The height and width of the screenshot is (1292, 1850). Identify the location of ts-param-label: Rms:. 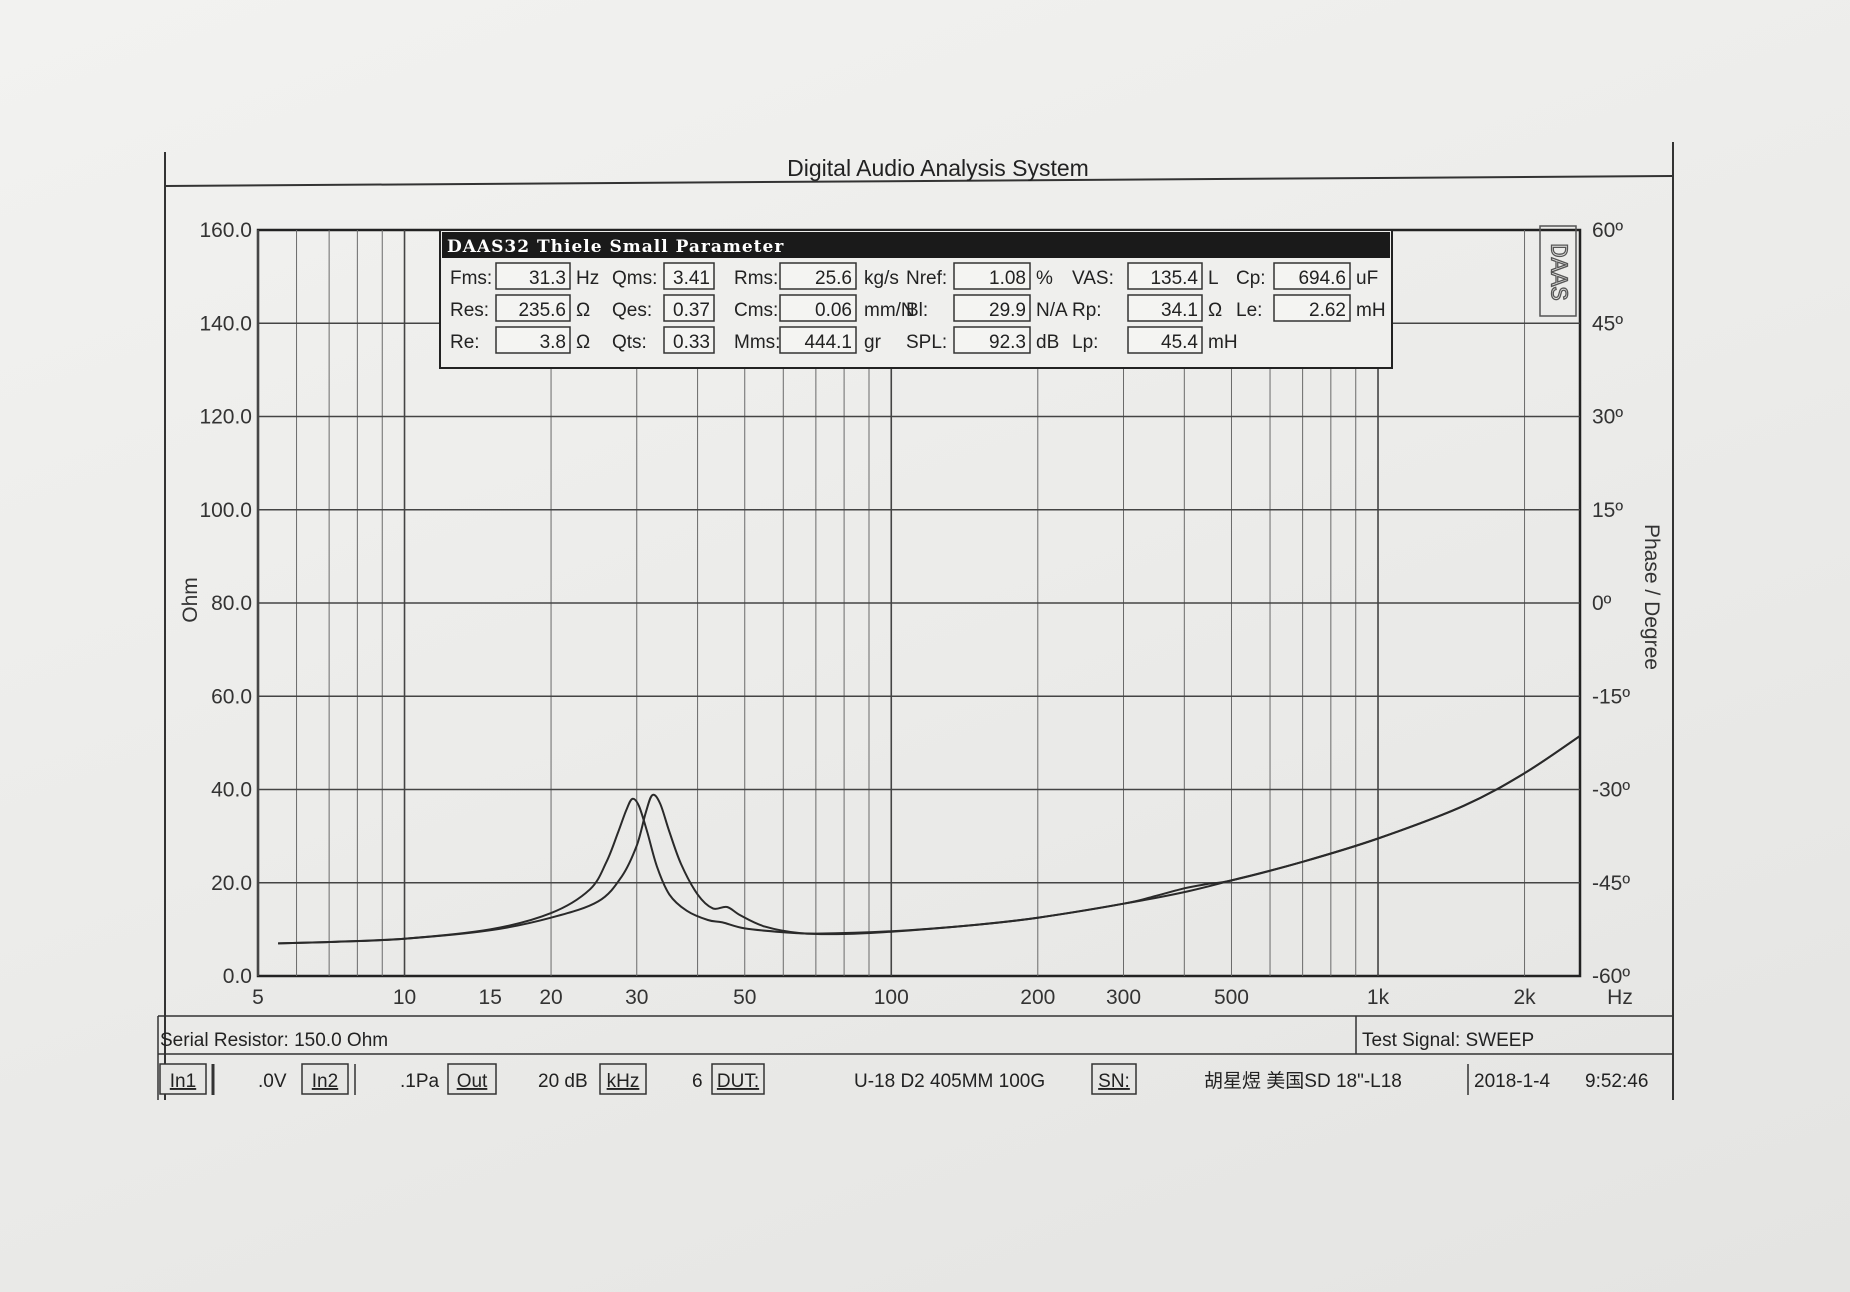
(756, 278).